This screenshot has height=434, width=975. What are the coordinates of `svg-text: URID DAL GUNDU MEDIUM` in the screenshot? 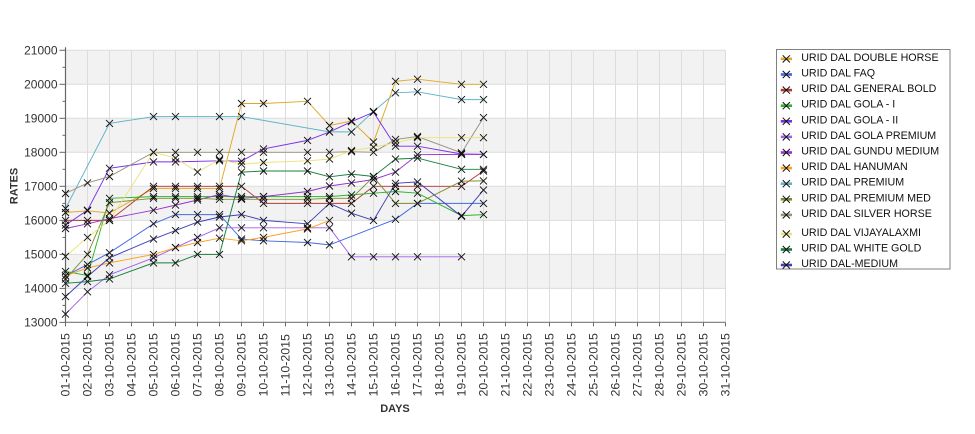 It's located at (870, 152).